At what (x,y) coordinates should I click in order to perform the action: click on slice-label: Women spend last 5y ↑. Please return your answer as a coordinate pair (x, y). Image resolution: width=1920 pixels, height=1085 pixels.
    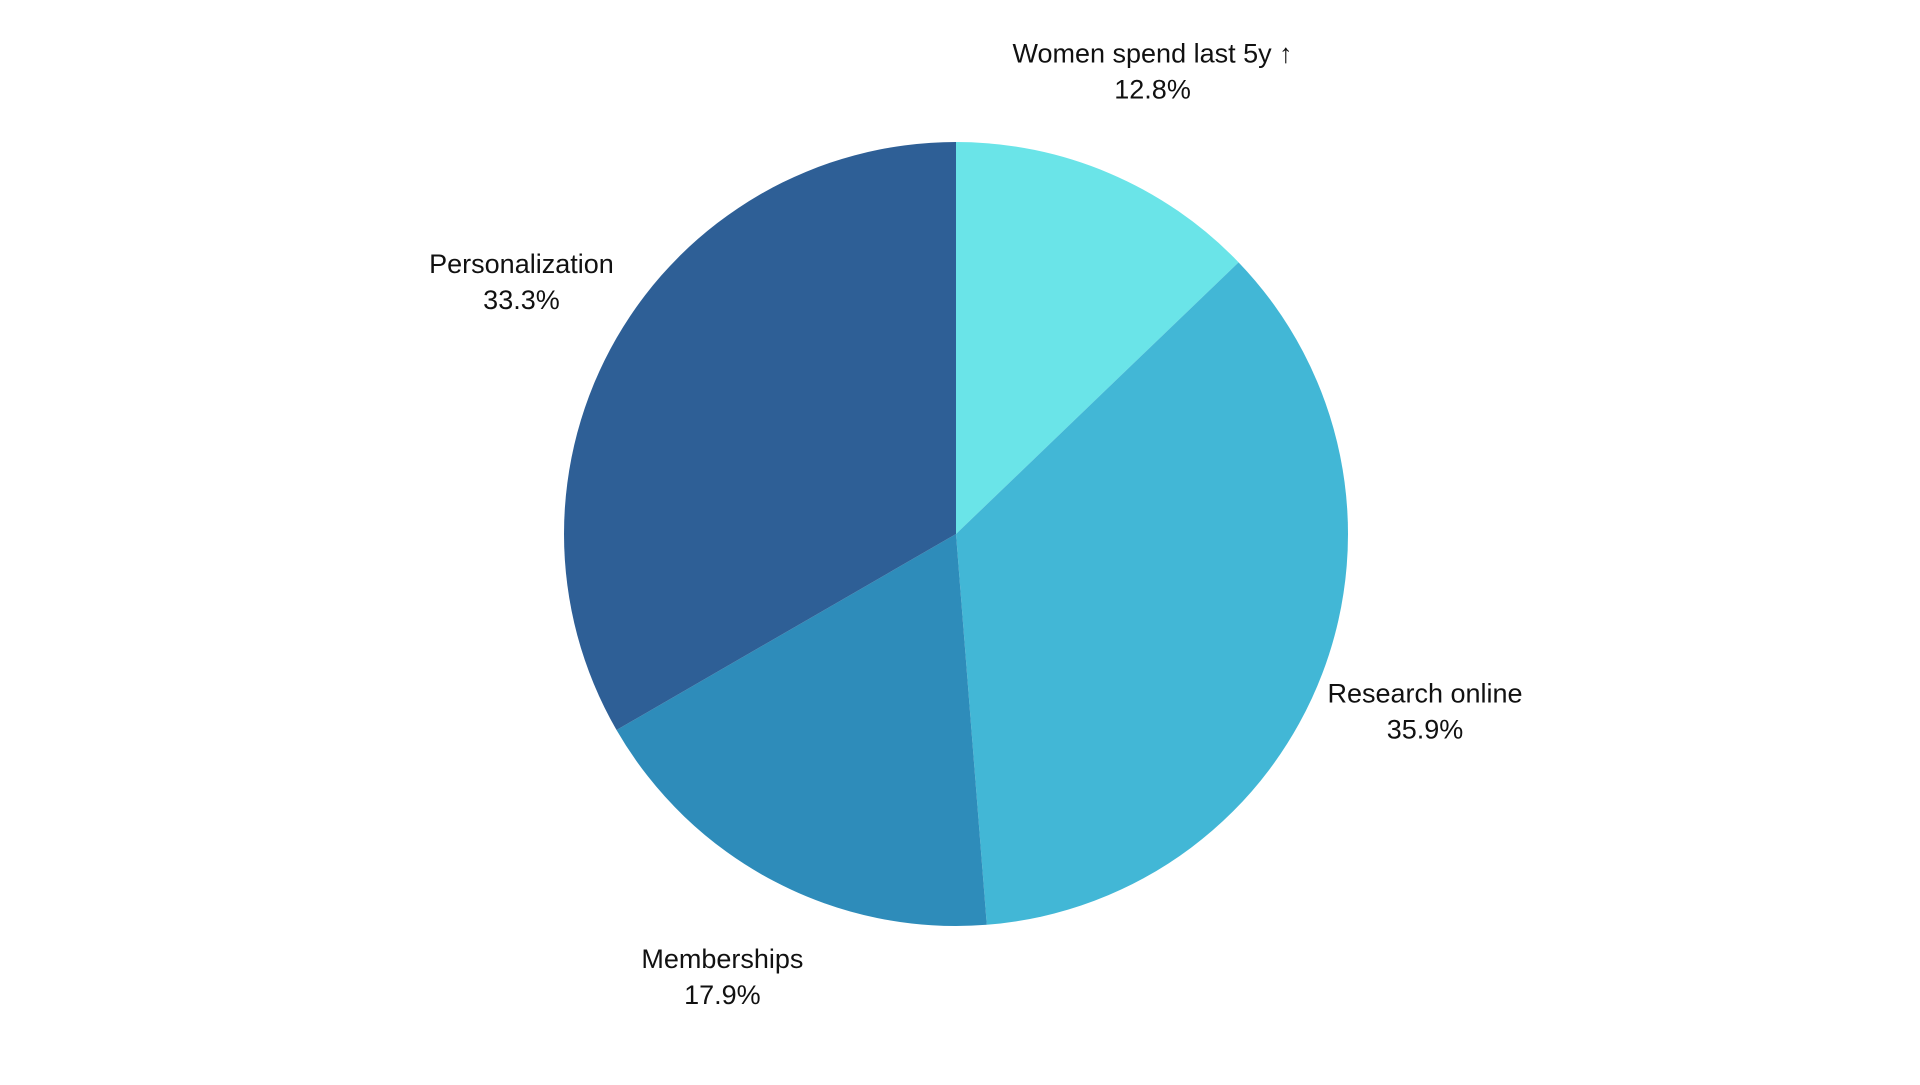
    Looking at the image, I should click on (1152, 53).